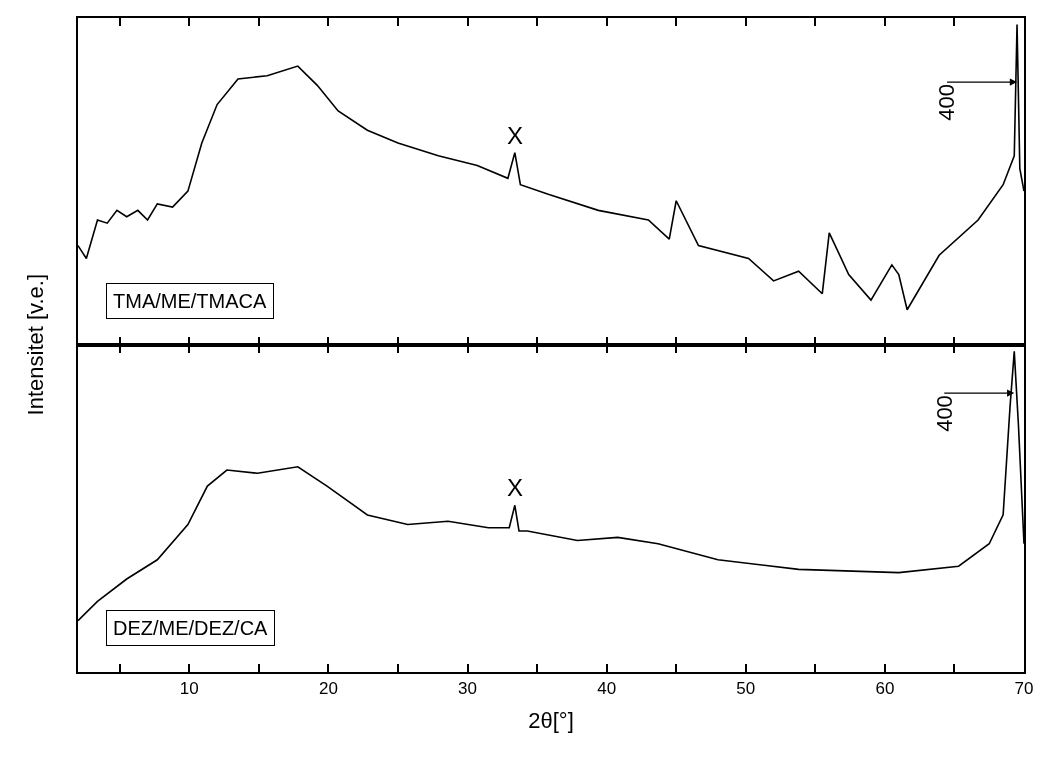 This screenshot has width=1045, height=767. Describe the element at coordinates (191, 628) in the screenshot. I see `series-label: DEZ/ME/DEZ/CA` at that location.